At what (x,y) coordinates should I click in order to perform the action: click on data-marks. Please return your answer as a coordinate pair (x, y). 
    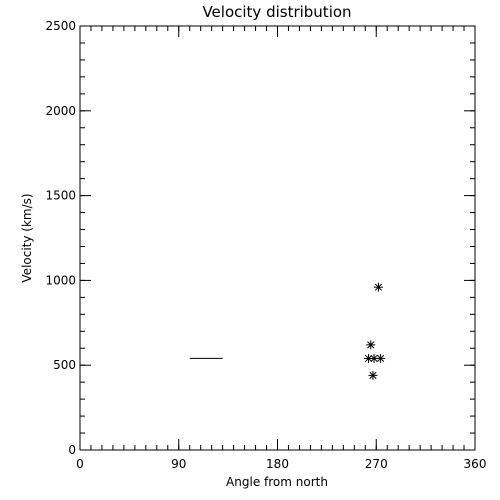
    Looking at the image, I should click on (287, 331).